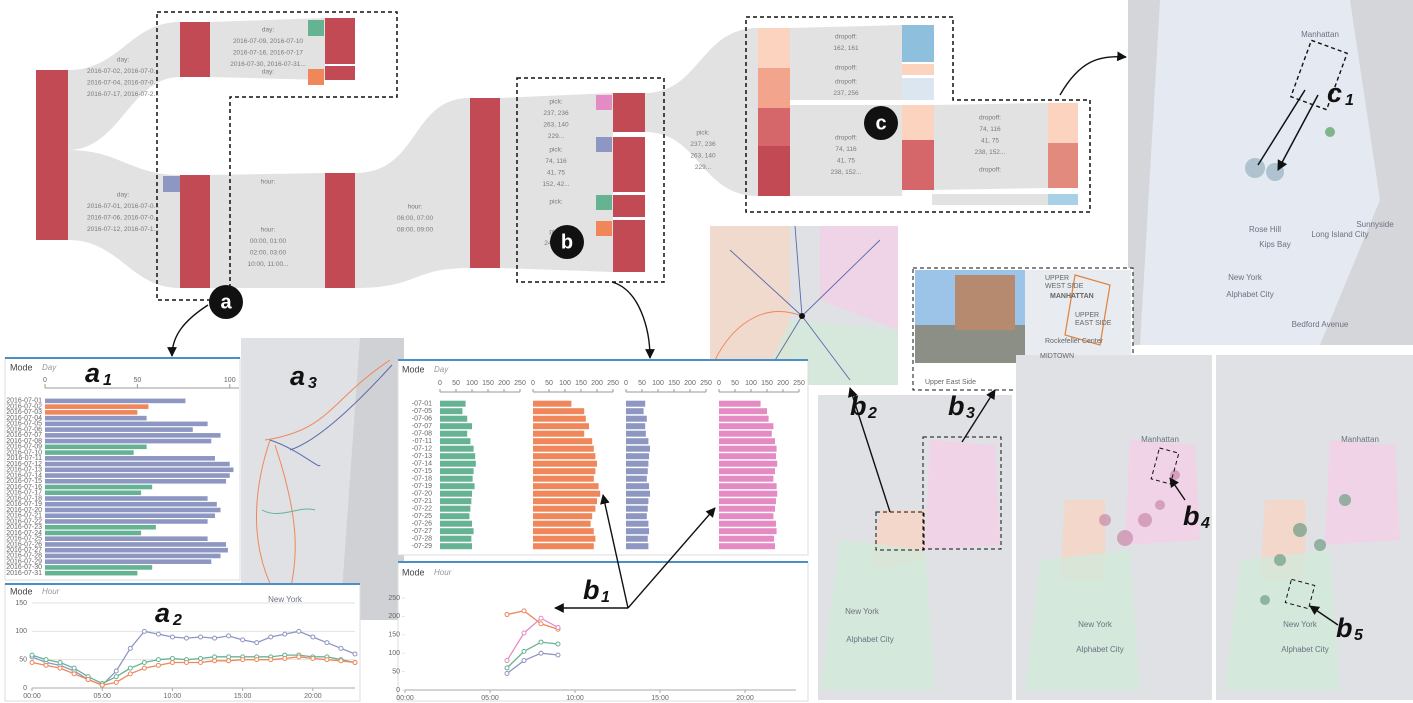  Describe the element at coordinates (422, 516) in the screenshot. I see `y-tick-label: -07-25` at that location.